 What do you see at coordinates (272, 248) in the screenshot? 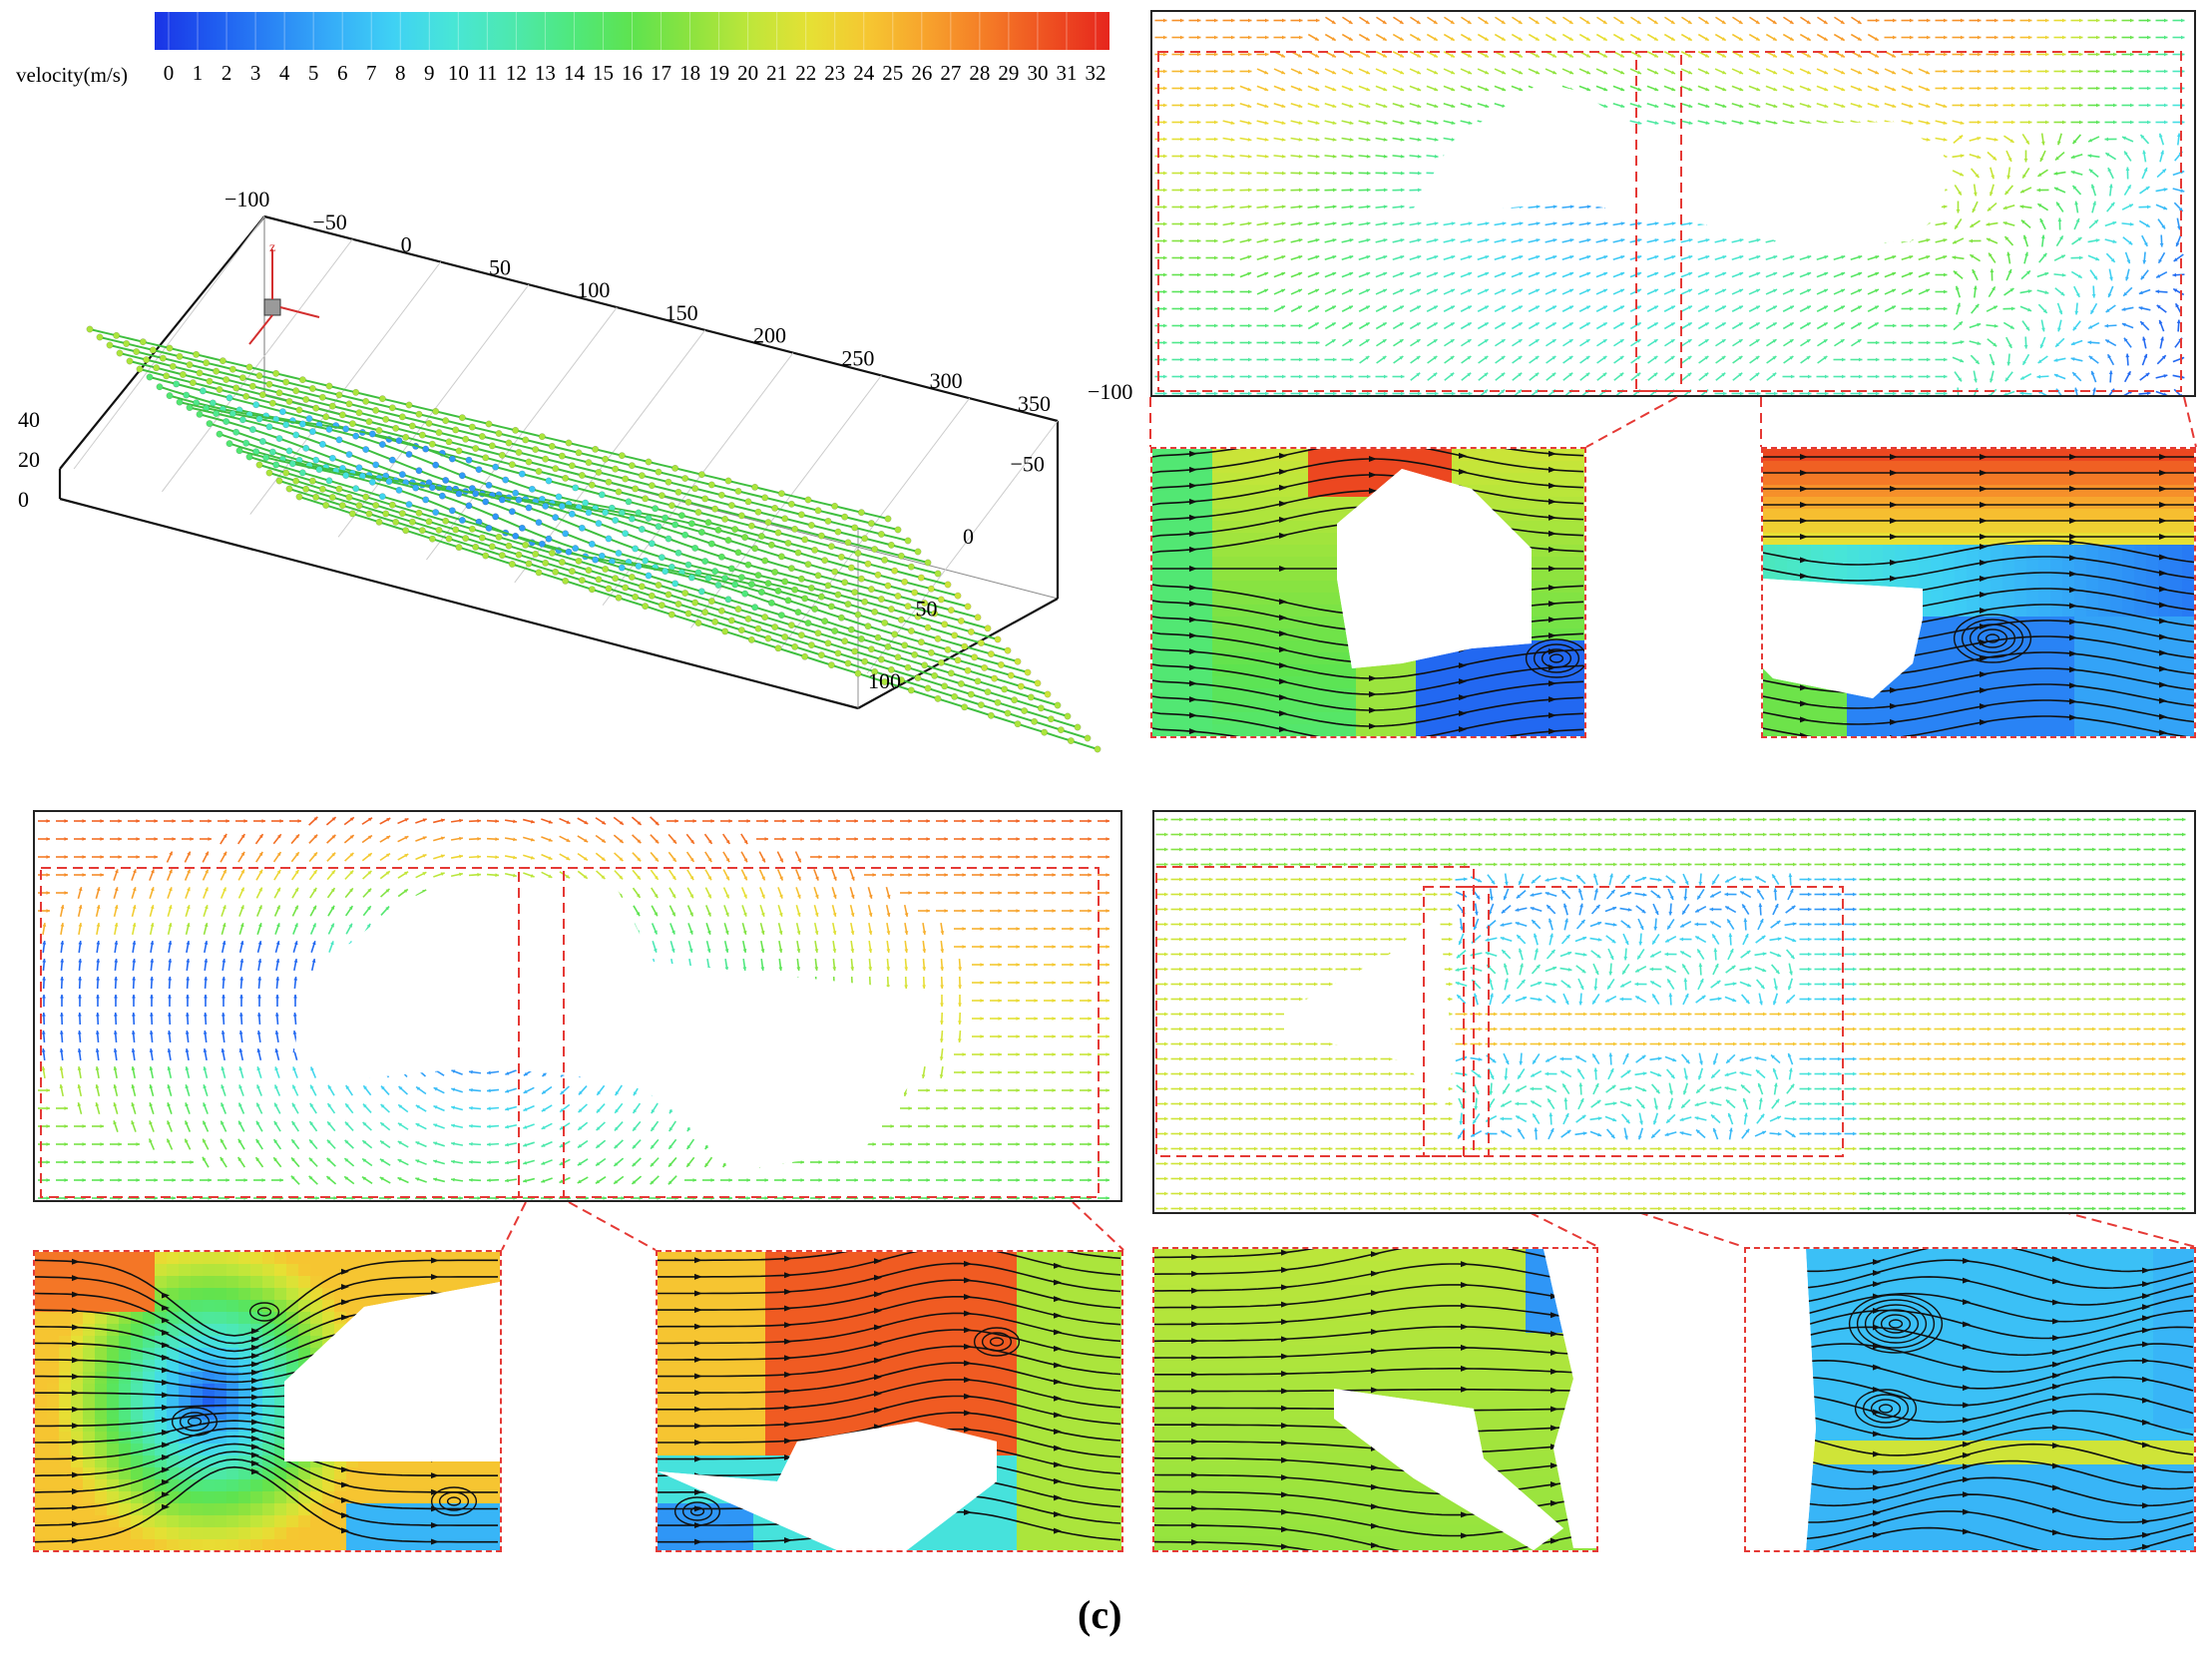
I see `z-axis-letter: z` at bounding box center [272, 248].